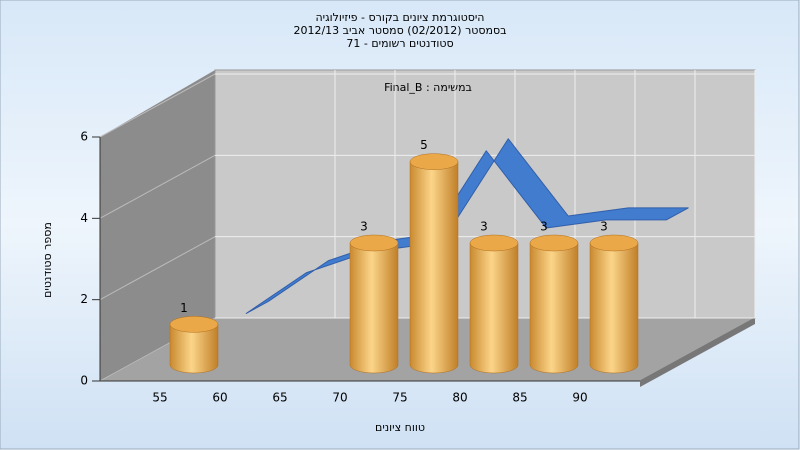  What do you see at coordinates (219, 398) in the screenshot?
I see `x-tick-label: 60` at bounding box center [219, 398].